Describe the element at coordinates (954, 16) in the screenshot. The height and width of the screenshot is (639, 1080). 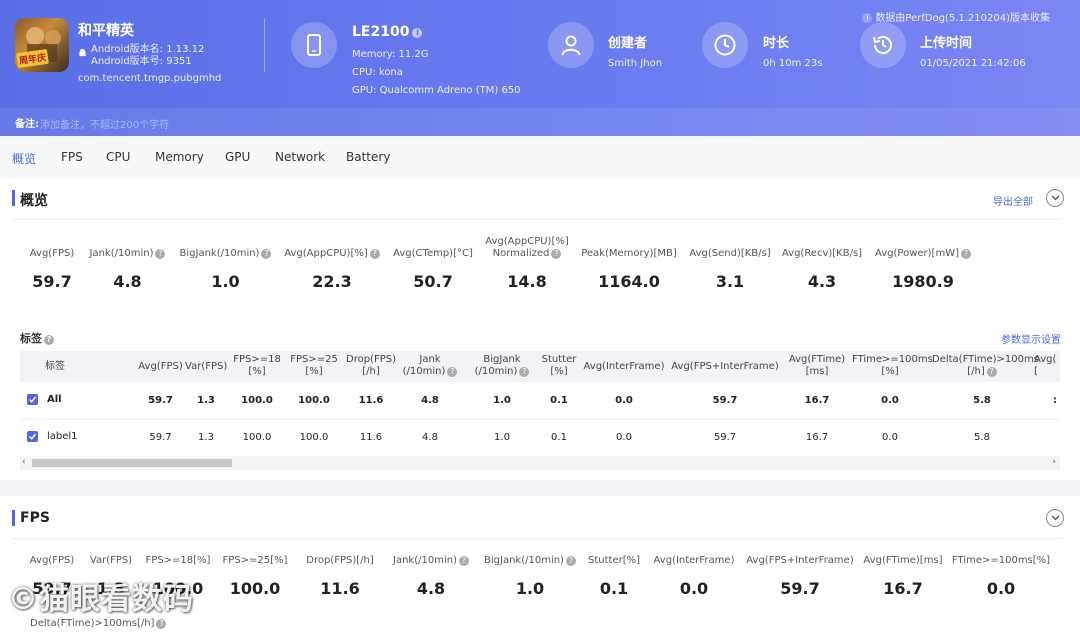
I see `collect-note: i 数据由PerfDog(5.1.210204)版本收集` at that location.